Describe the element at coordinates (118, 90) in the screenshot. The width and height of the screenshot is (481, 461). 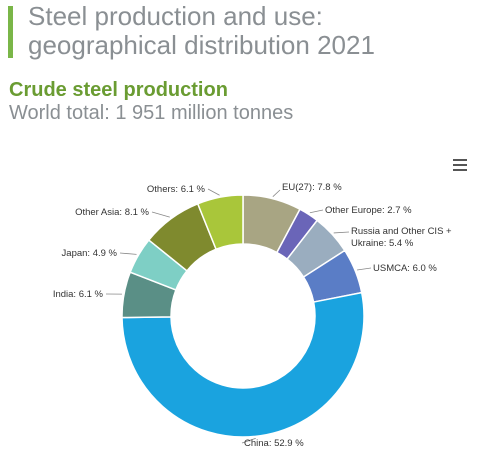
I see `chart-subtitle: Crude steel production` at that location.